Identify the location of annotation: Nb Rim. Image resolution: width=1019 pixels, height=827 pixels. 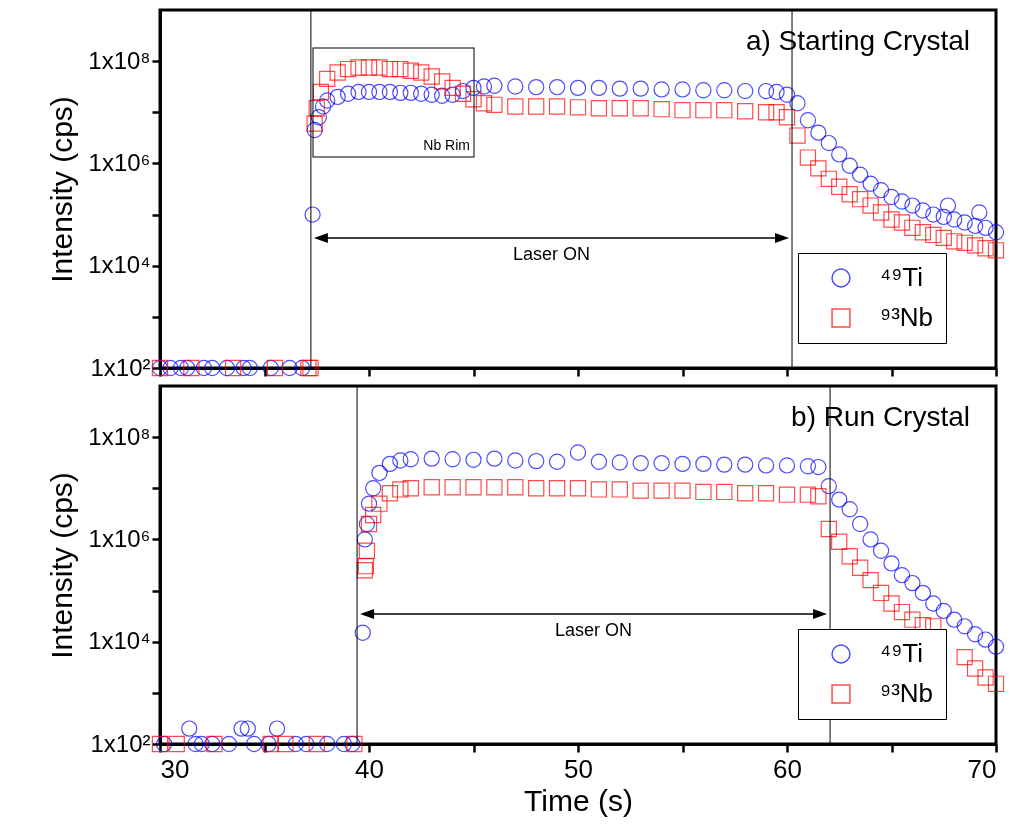
(446, 145).